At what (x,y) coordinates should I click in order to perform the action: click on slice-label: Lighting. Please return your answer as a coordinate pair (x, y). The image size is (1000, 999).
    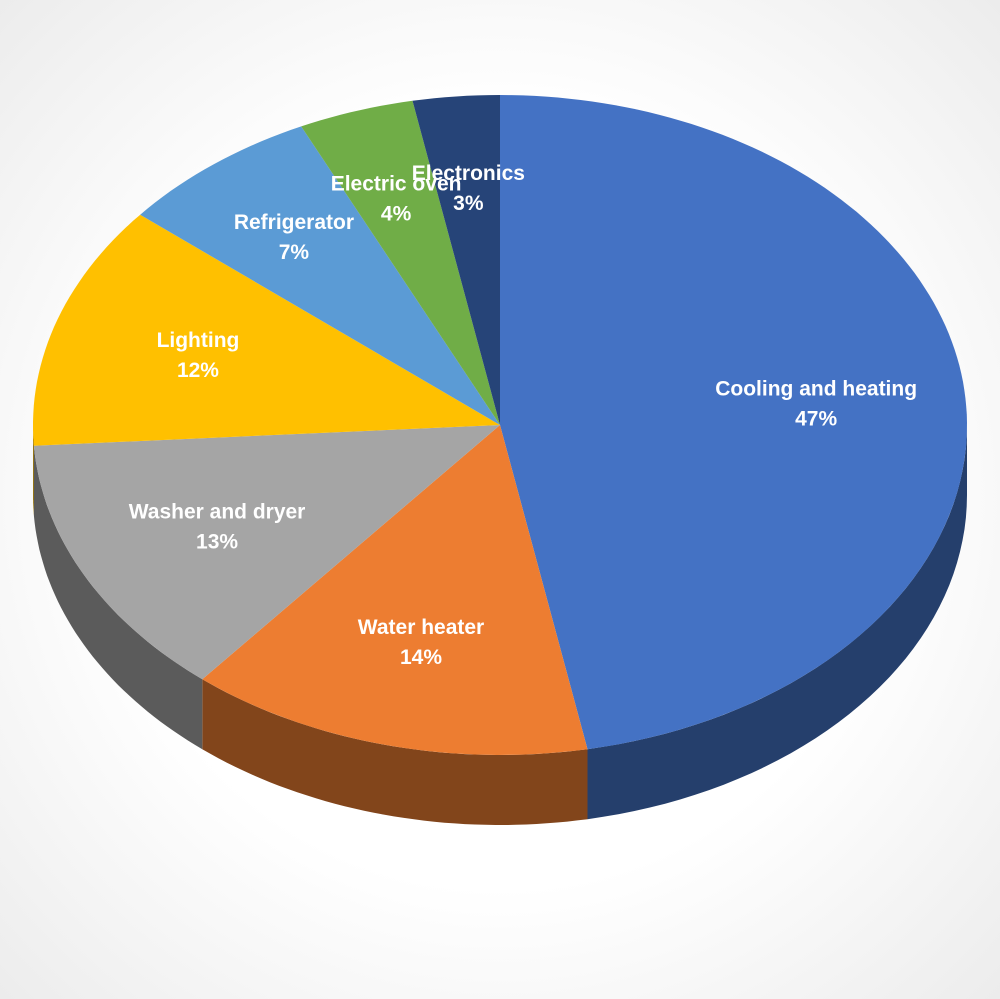
    Looking at the image, I should click on (198, 340).